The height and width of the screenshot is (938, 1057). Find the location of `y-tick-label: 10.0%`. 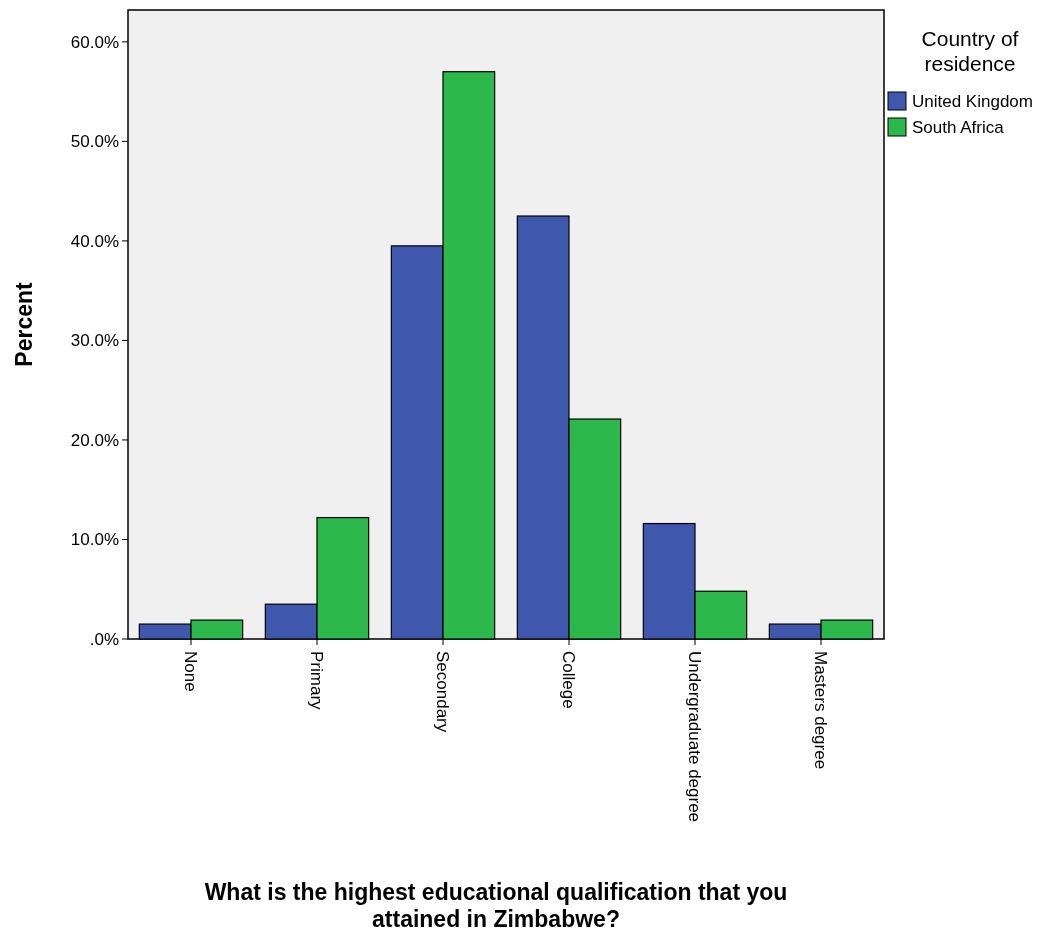

y-tick-label: 10.0% is located at coordinates (94, 540).